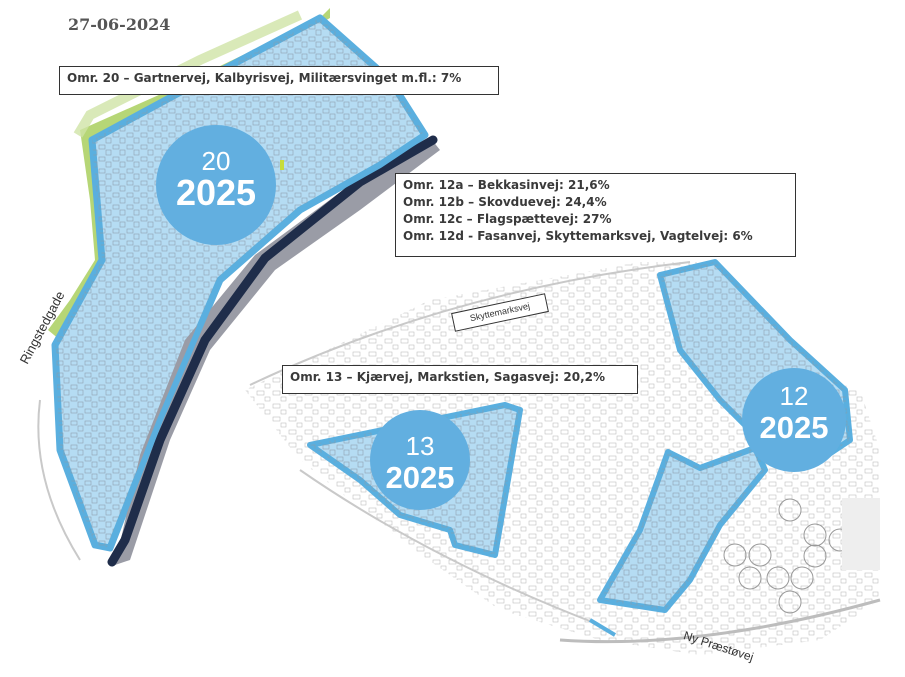 This screenshot has width=905, height=677. I want to click on area-13-year: 2025, so click(420, 477).